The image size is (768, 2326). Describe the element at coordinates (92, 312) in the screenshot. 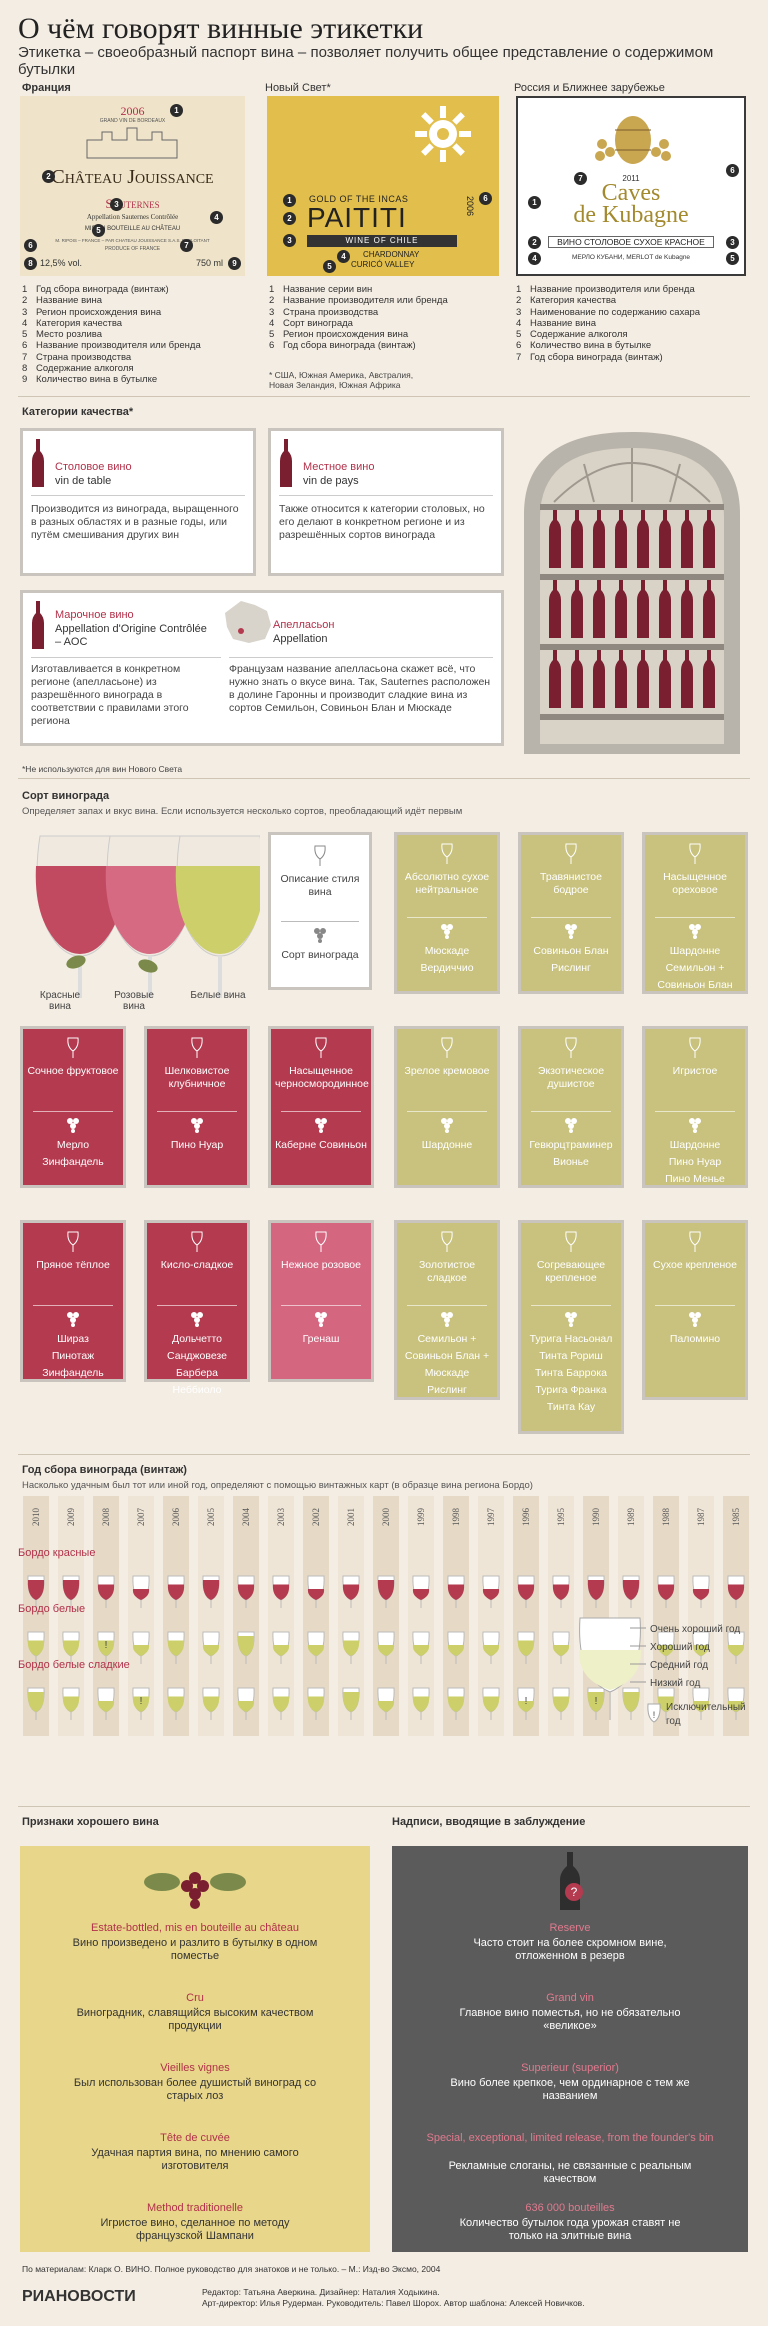

I see `list-item: 3 Регион происхождения вина` at that location.